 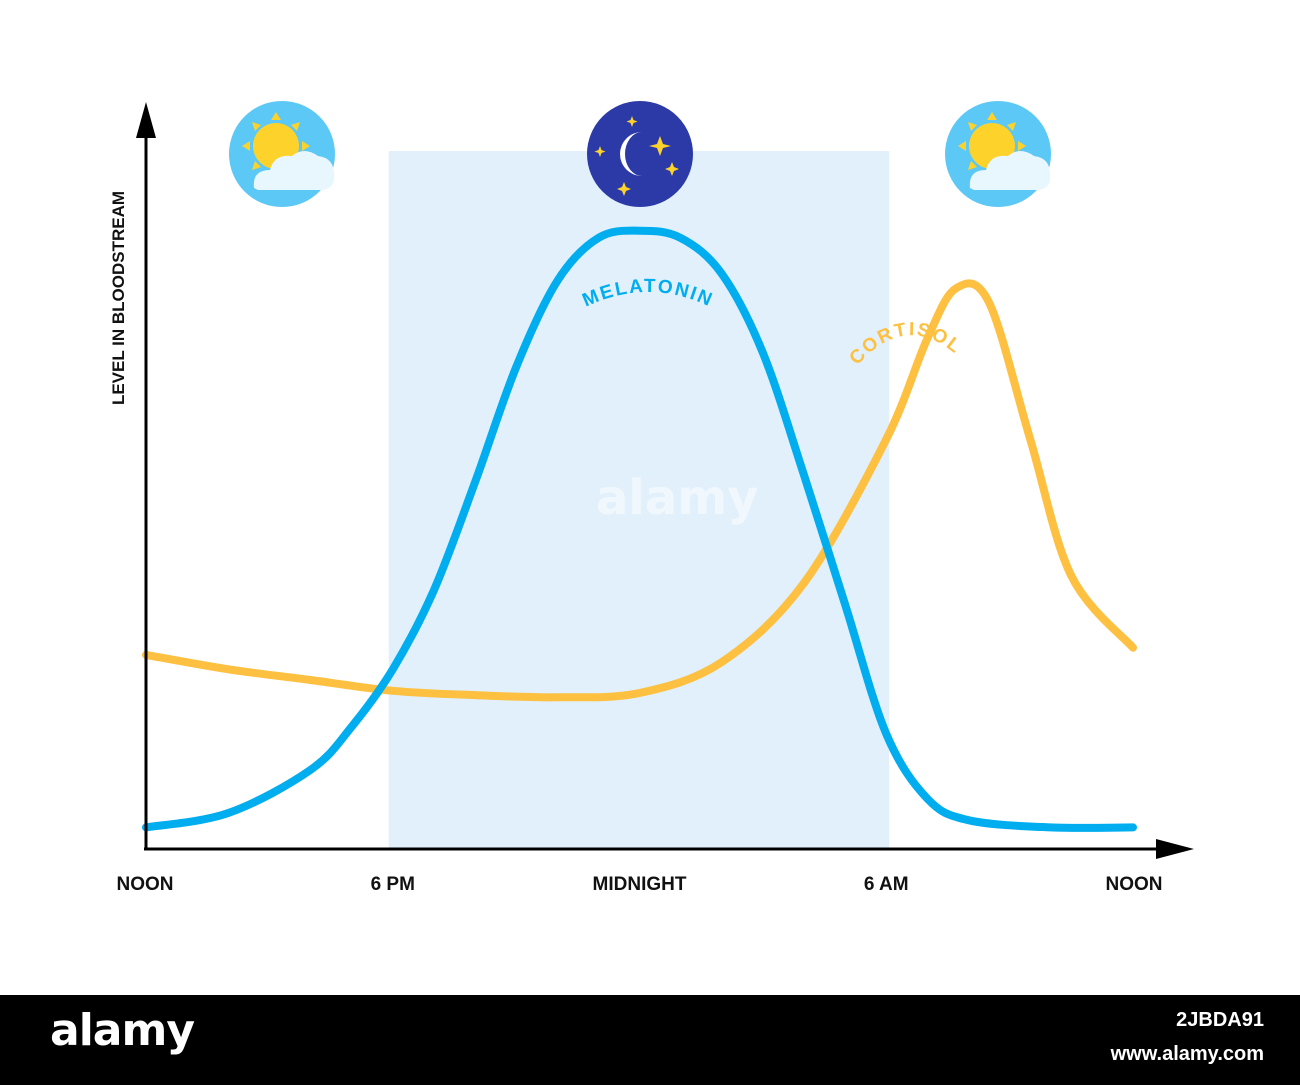 I want to click on x-tick-label: 6 AM, so click(x=886, y=884).